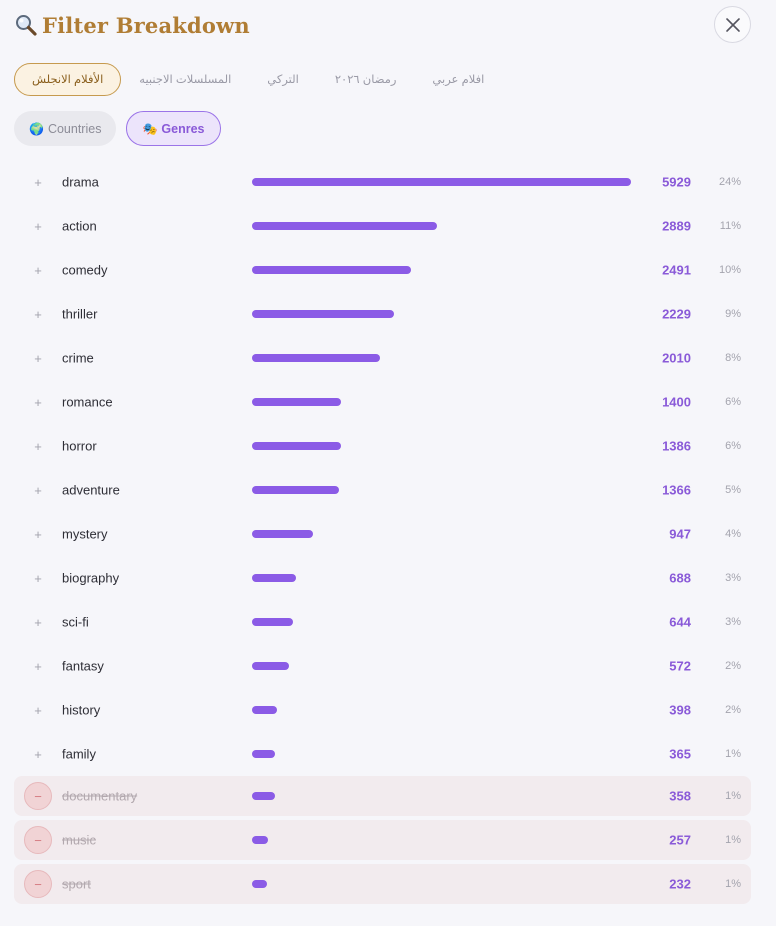 This screenshot has width=776, height=926. Describe the element at coordinates (75, 622) in the screenshot. I see `genre-label: sci-fi` at that location.